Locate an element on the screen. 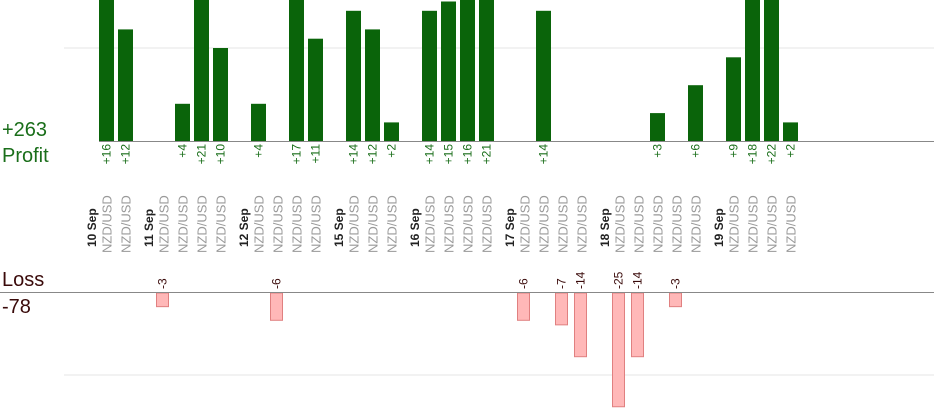 This screenshot has height=420, width=934. date-label: 18 Sep is located at coordinates (605, 227).